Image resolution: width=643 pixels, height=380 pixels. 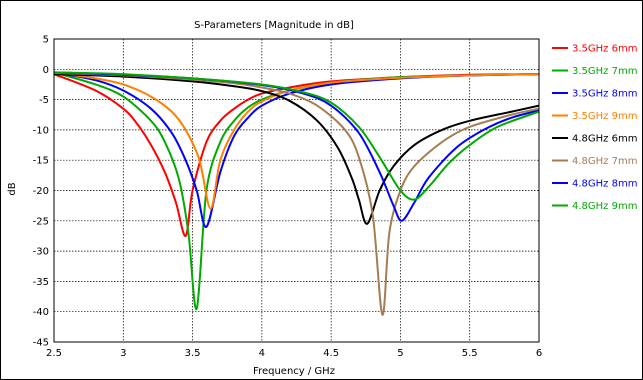 I want to click on y-tick-label: -5, so click(x=44, y=100).